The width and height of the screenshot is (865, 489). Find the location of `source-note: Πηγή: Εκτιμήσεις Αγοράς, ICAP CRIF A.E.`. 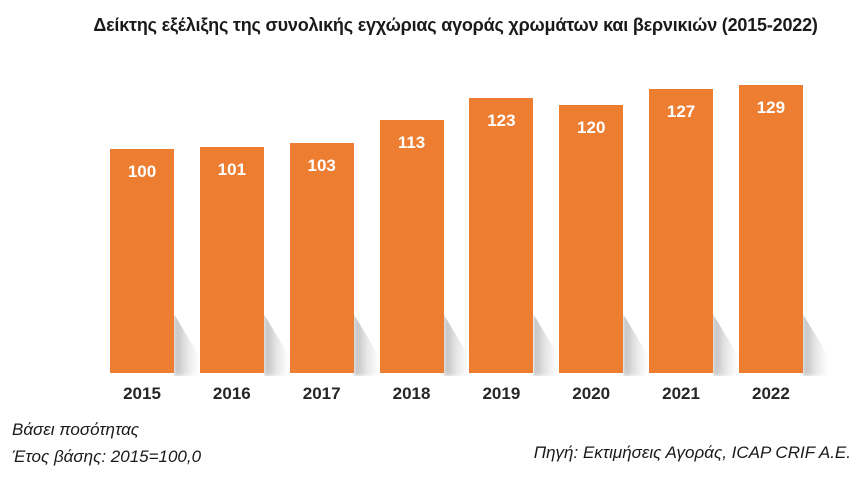

source-note: Πηγή: Εκτιμήσεις Αγοράς, ICAP CRIF A.E. is located at coordinates (692, 452).